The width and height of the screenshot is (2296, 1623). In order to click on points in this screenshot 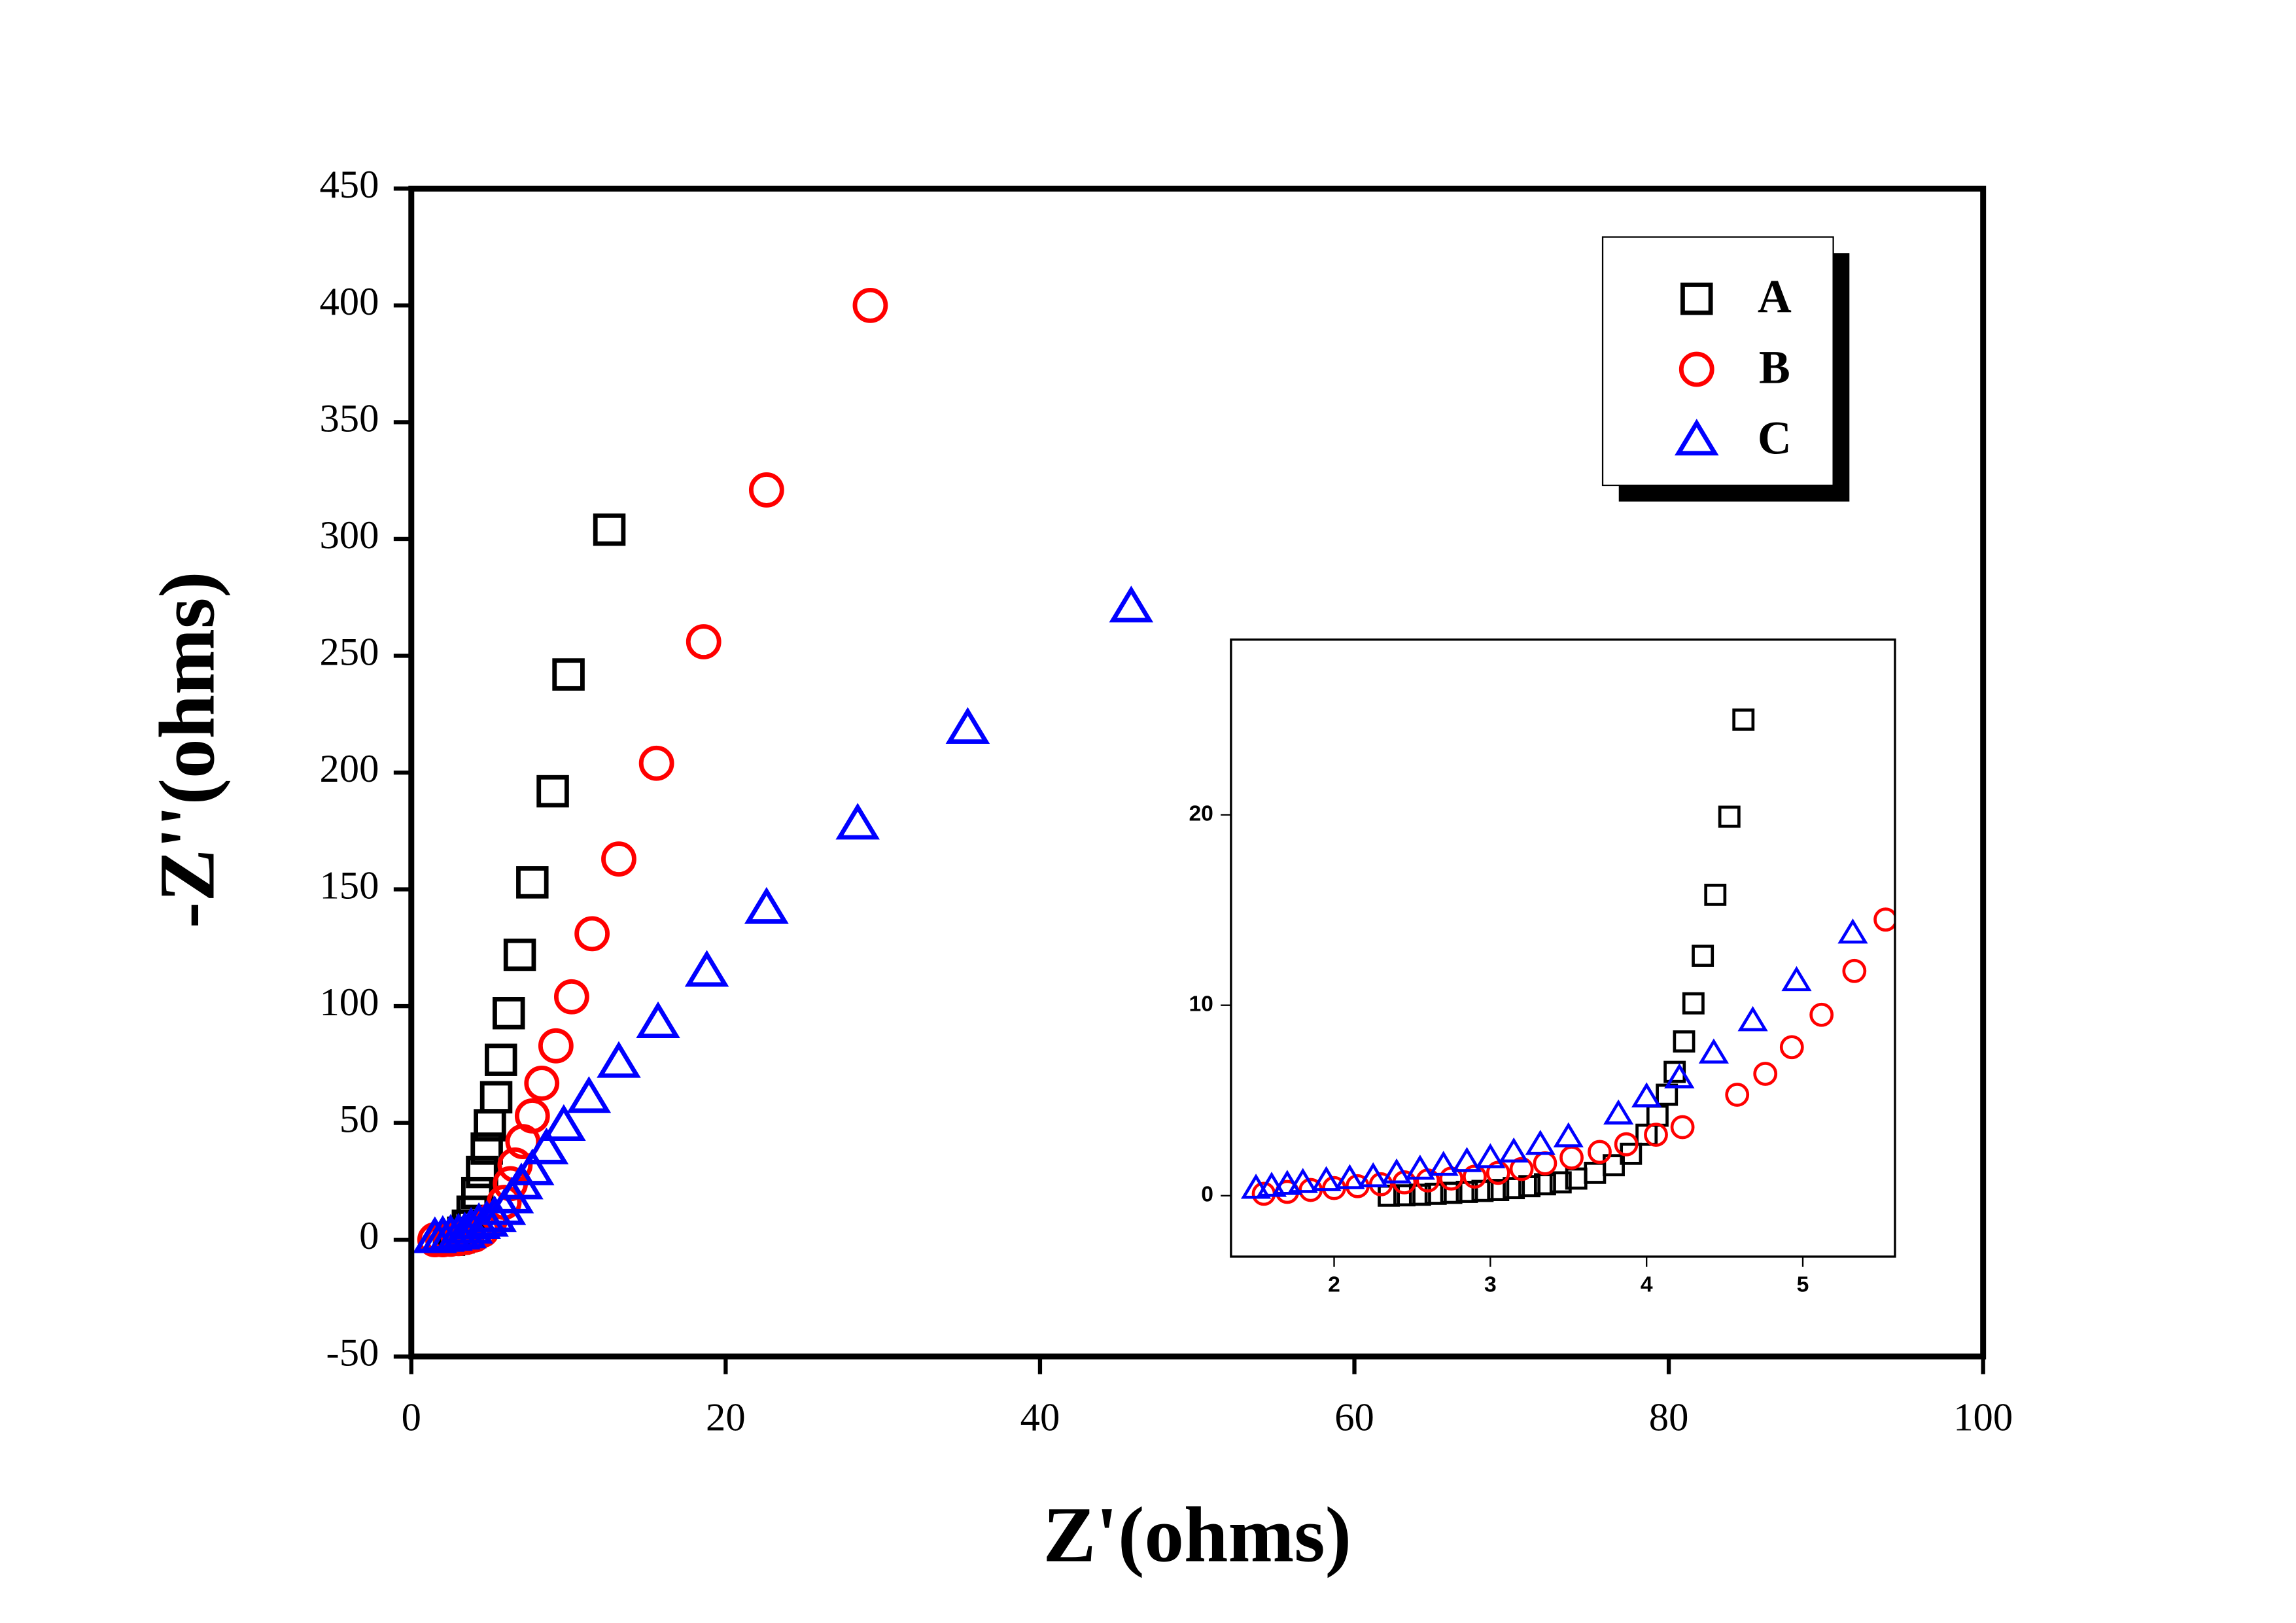, I will do `click(1567, 958)`.